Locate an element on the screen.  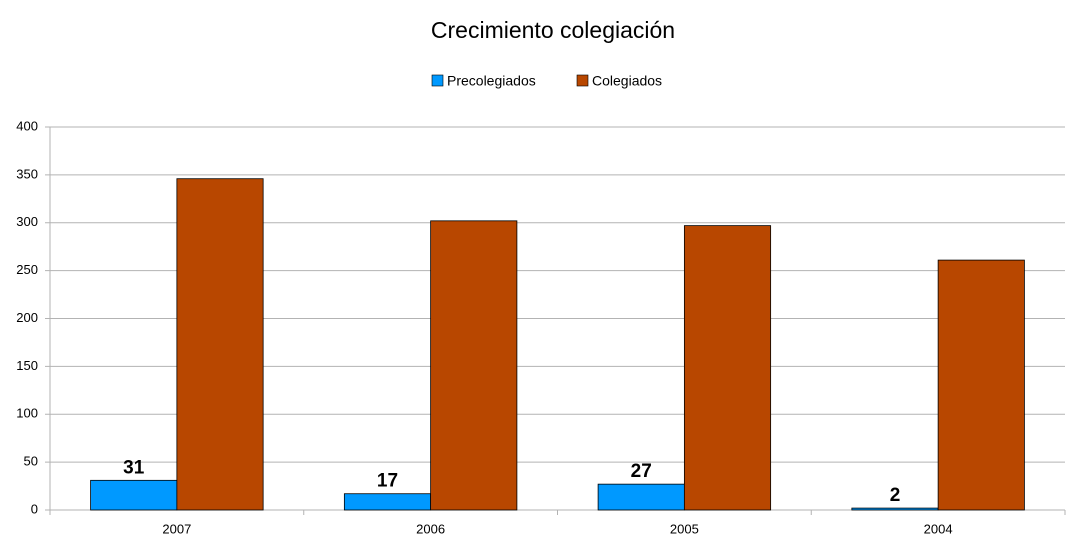
x-tick-label: 2006 is located at coordinates (430, 528).